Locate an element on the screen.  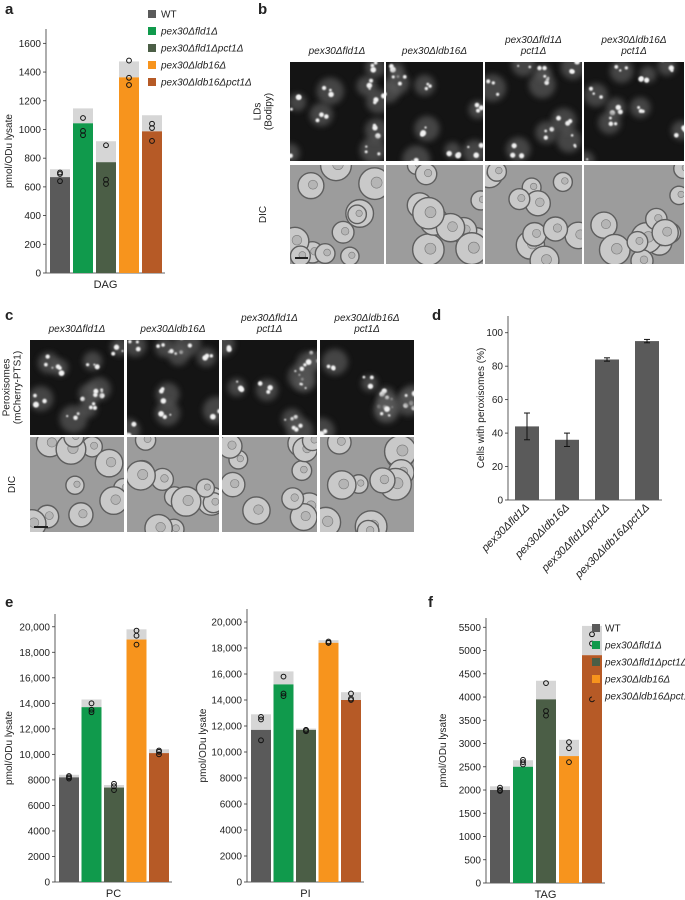
row-label: DIC is located at coordinates (12, 484).